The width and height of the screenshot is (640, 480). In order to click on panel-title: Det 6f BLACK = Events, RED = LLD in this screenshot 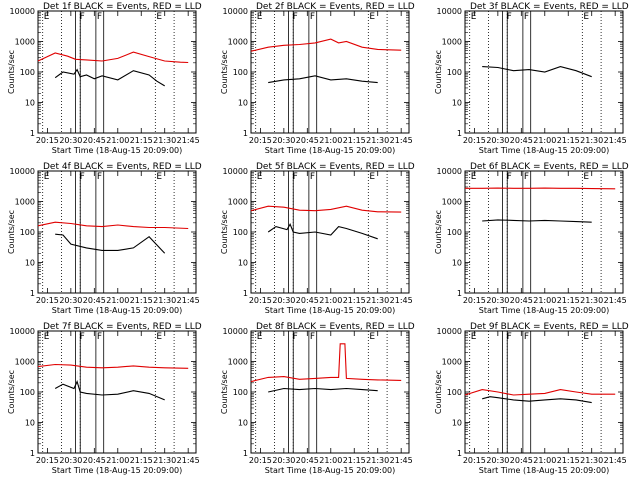, I will do `click(549, 167)`.